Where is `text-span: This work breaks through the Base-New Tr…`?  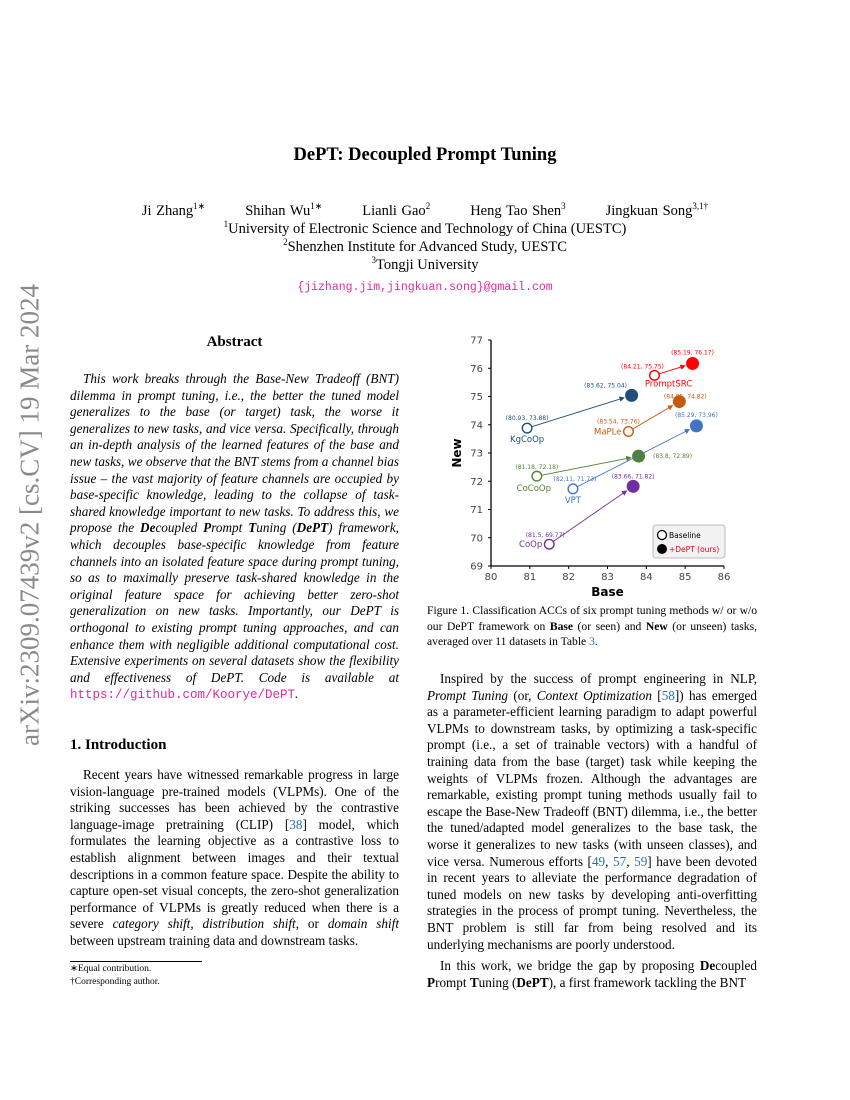
text-span: This work breaks through the Base-New Tr… is located at coordinates (234, 453).